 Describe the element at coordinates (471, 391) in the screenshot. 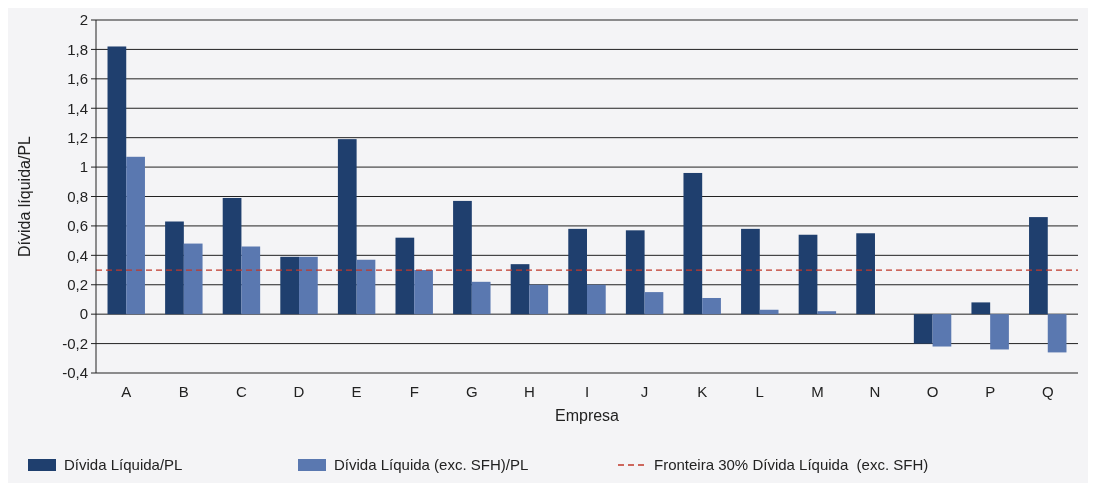

I see `x-tick-label: G` at that location.